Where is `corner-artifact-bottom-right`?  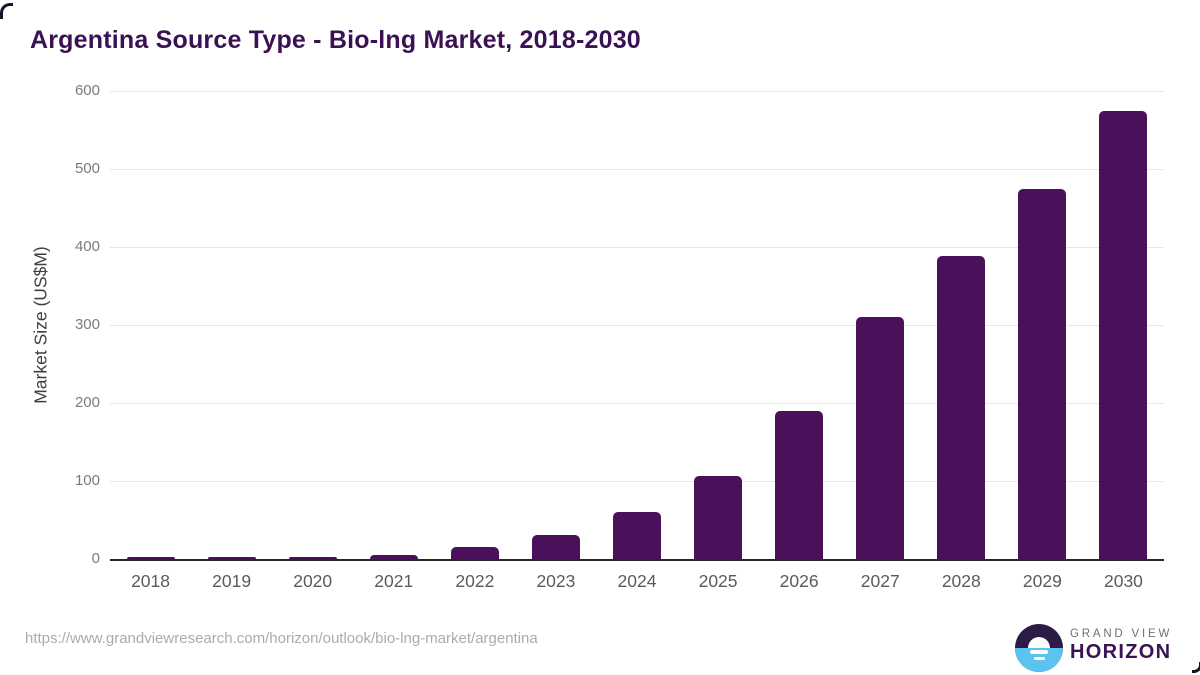 corner-artifact-bottom-right is located at coordinates (1196, 667).